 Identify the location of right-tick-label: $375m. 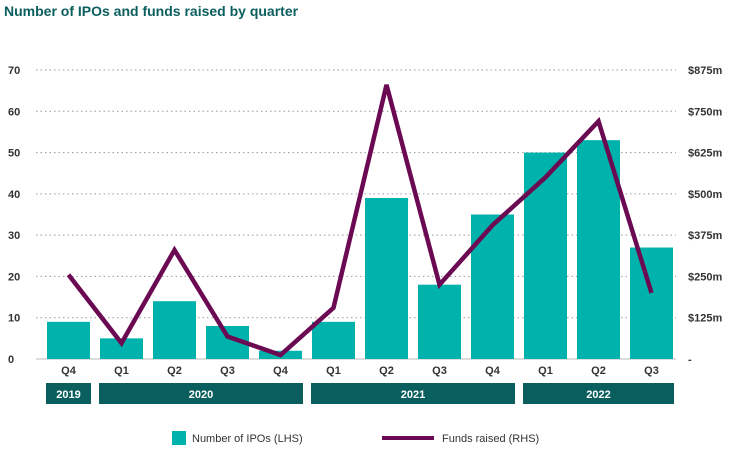
(705, 236).